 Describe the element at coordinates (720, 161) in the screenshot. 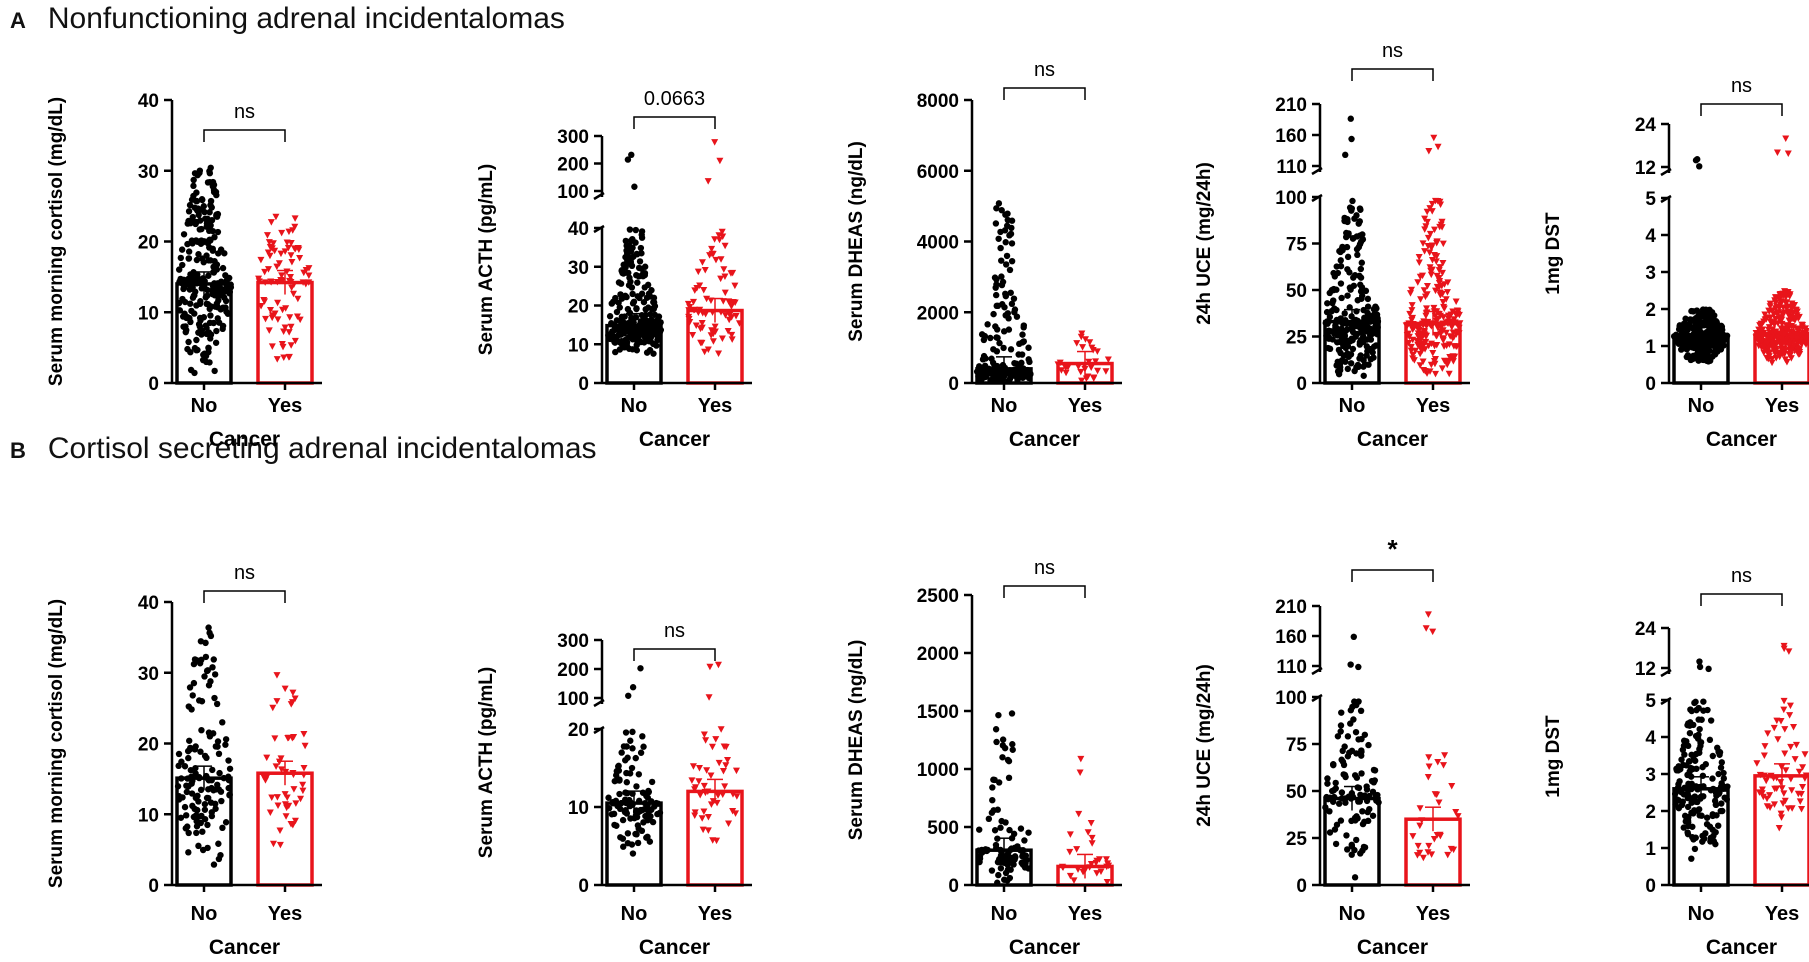

I see `a2-outlier-yes` at that location.